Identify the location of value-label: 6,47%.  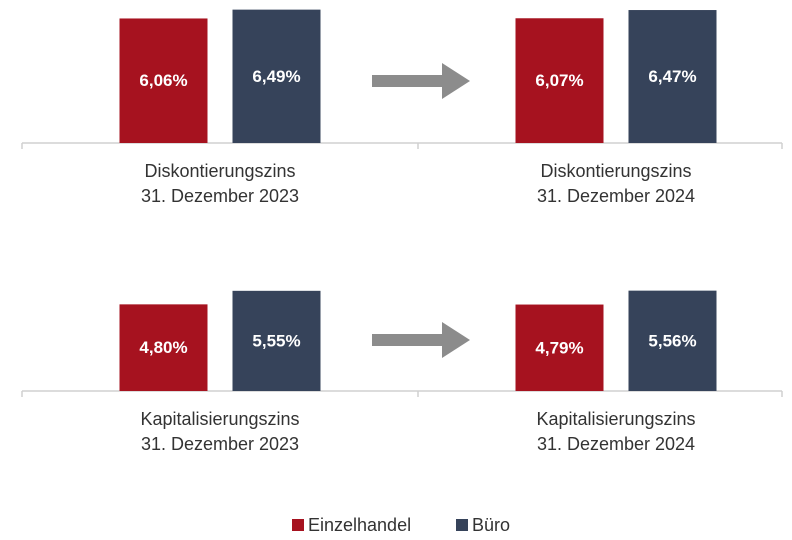
(672, 76).